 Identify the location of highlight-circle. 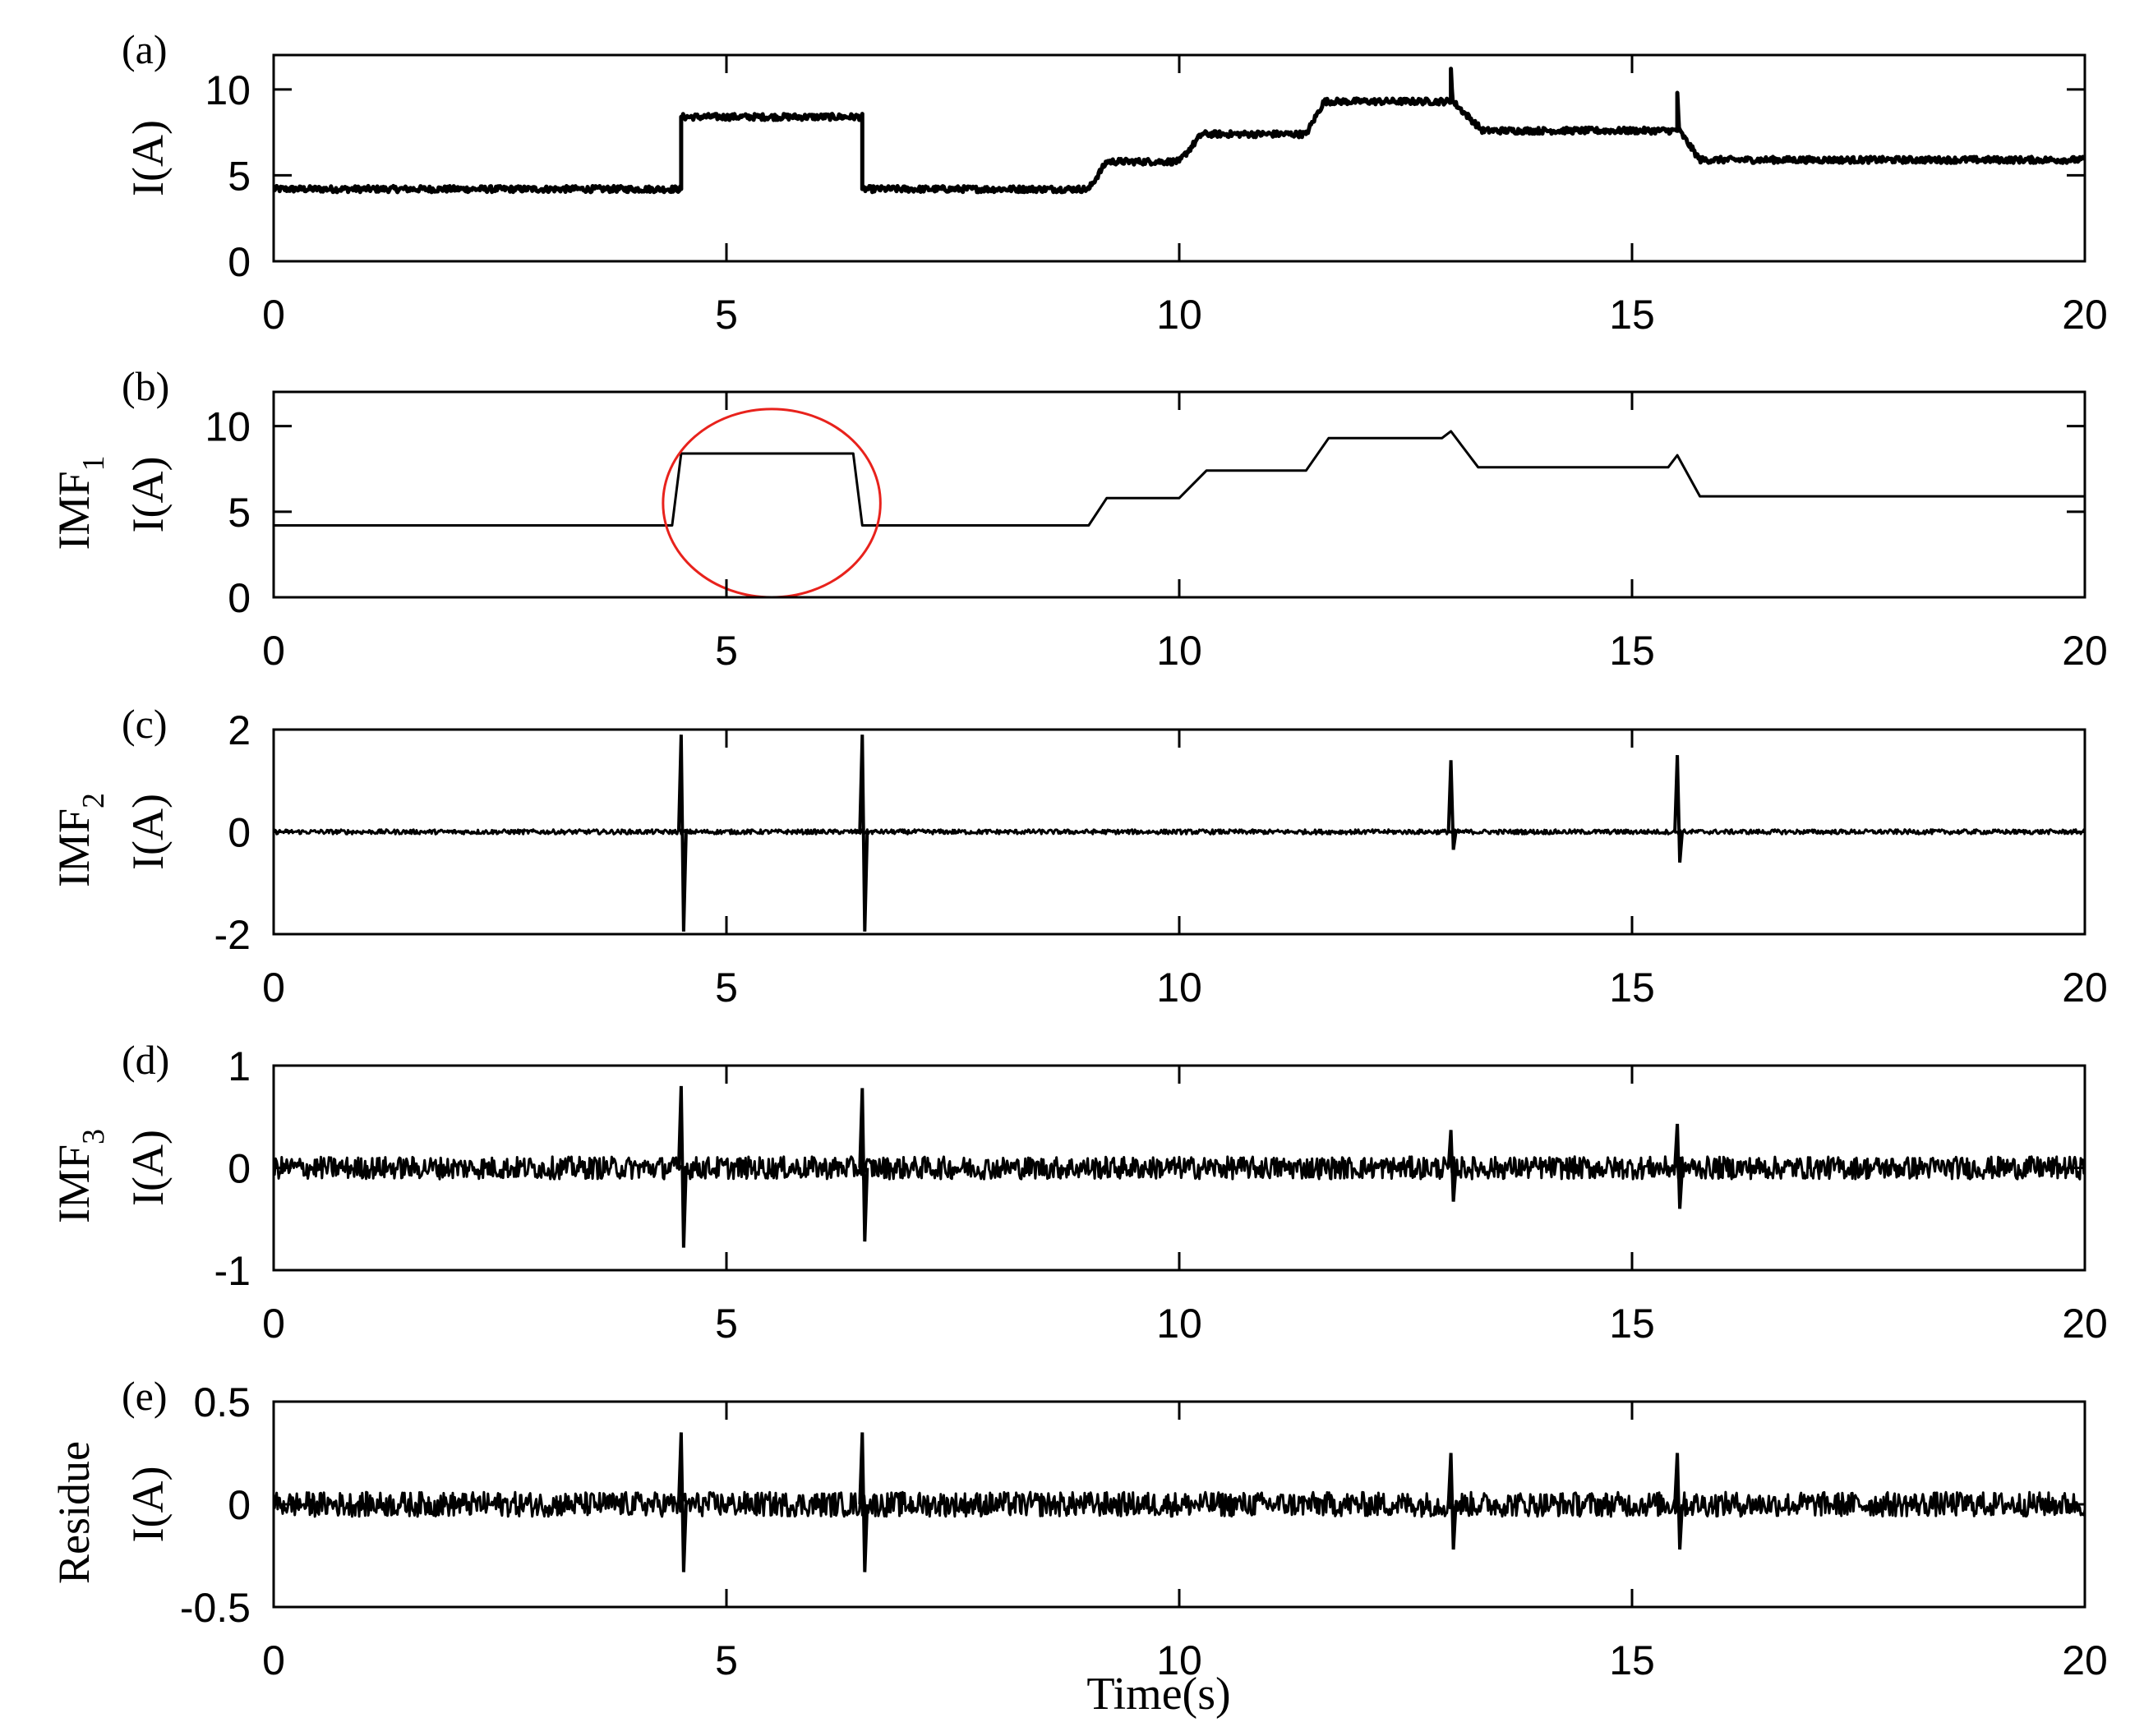
(772, 503).